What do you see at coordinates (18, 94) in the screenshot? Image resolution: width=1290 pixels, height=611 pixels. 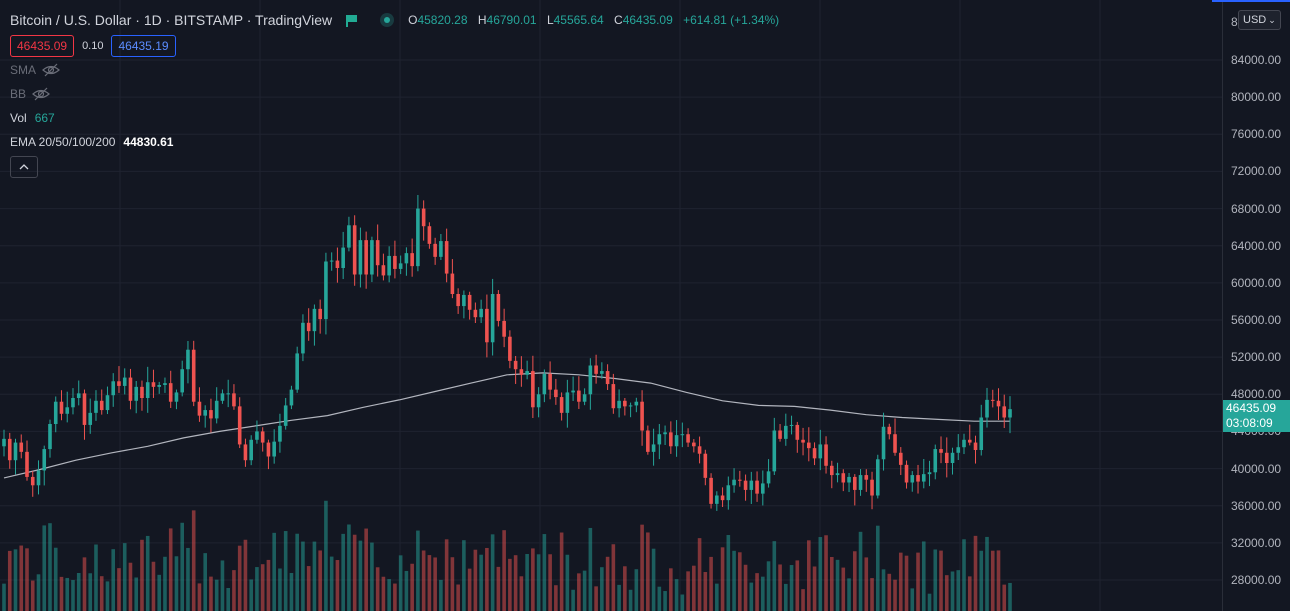 I see `bb-label: BB` at bounding box center [18, 94].